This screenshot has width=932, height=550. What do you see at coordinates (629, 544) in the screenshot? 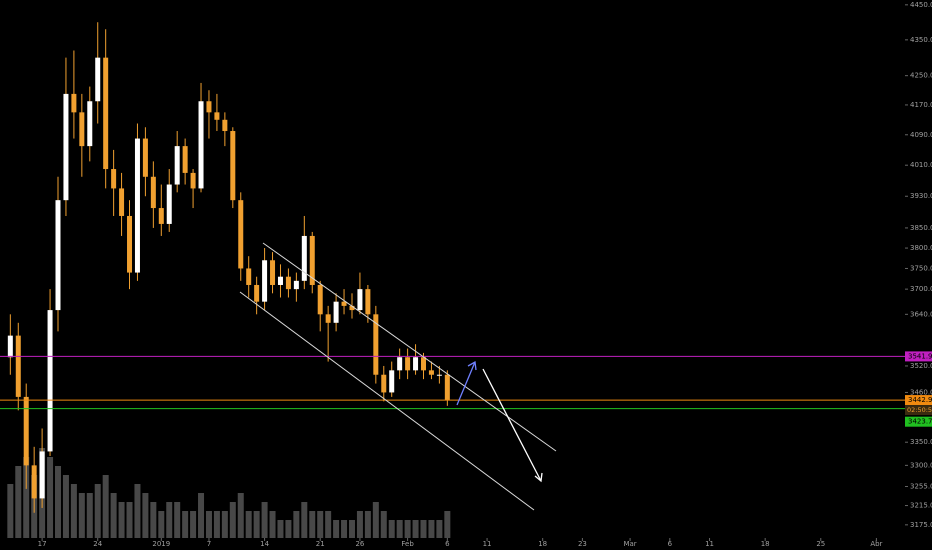
I see `x-tick-label: Mar` at bounding box center [629, 544].